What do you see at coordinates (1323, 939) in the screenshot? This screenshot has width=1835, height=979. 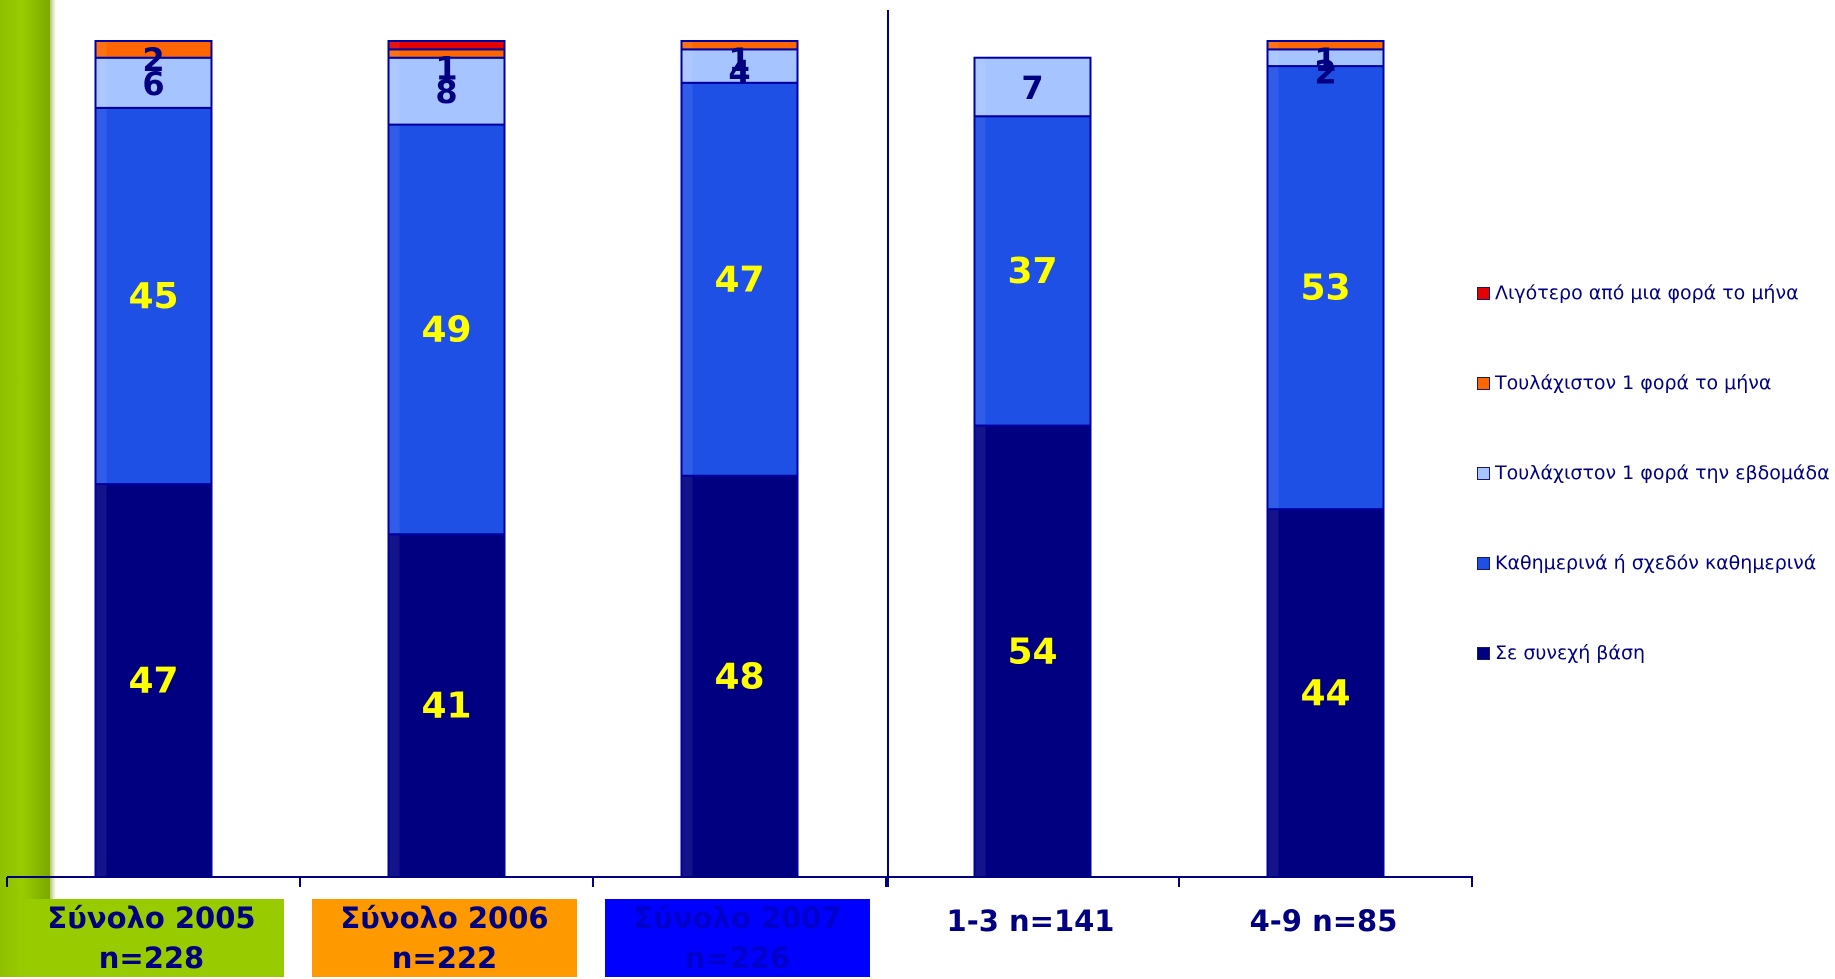 I see `category-label: 4-9 n=85` at bounding box center [1323, 939].